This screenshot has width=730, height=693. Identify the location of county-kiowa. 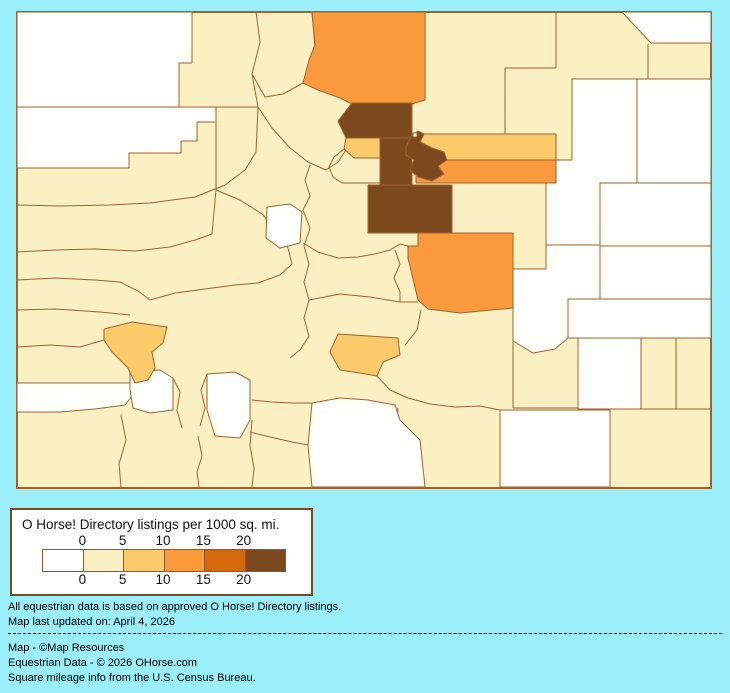
(639, 318).